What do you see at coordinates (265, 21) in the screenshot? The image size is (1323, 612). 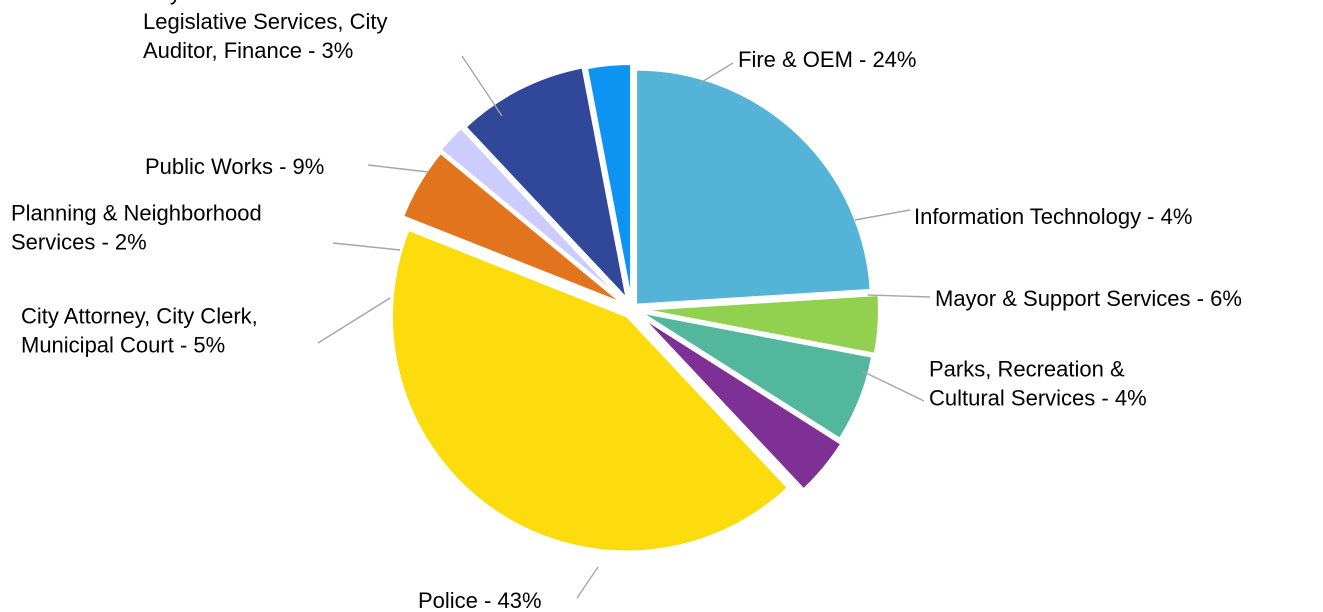 I see `slice-label-line: Legislative Services, City` at bounding box center [265, 21].